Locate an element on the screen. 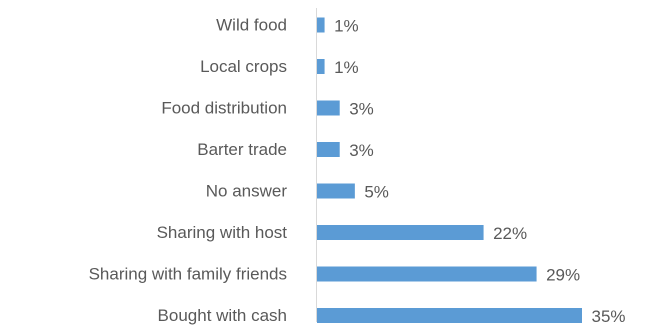 Image resolution: width=648 pixels, height=334 pixels. bar-barter-trade is located at coordinates (328, 149).